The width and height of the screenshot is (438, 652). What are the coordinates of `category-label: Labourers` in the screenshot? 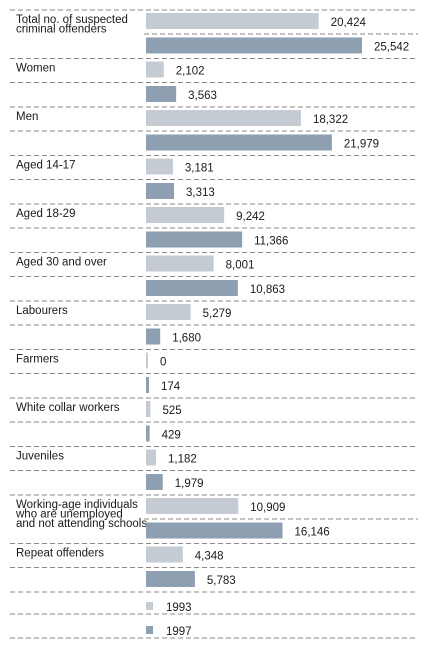 It's located at (42, 311).